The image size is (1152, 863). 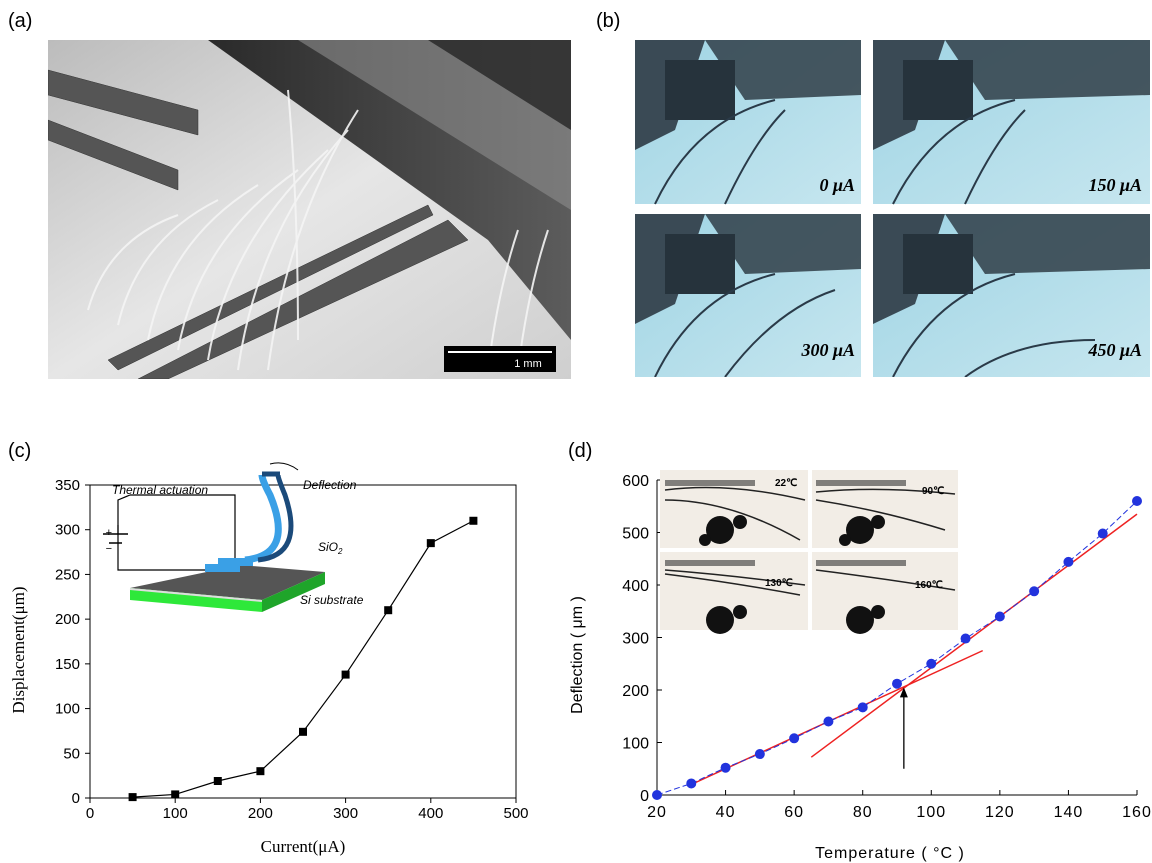 What do you see at coordinates (67, 530) in the screenshot?
I see `chart-c-ytick-label: 300` at bounding box center [67, 530].